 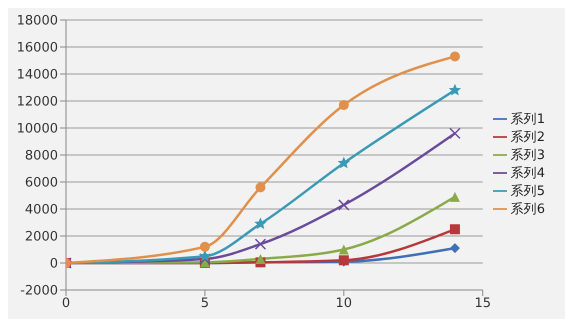 What do you see at coordinates (527, 209) in the screenshot?
I see `legend-label: 系列6` at bounding box center [527, 209].